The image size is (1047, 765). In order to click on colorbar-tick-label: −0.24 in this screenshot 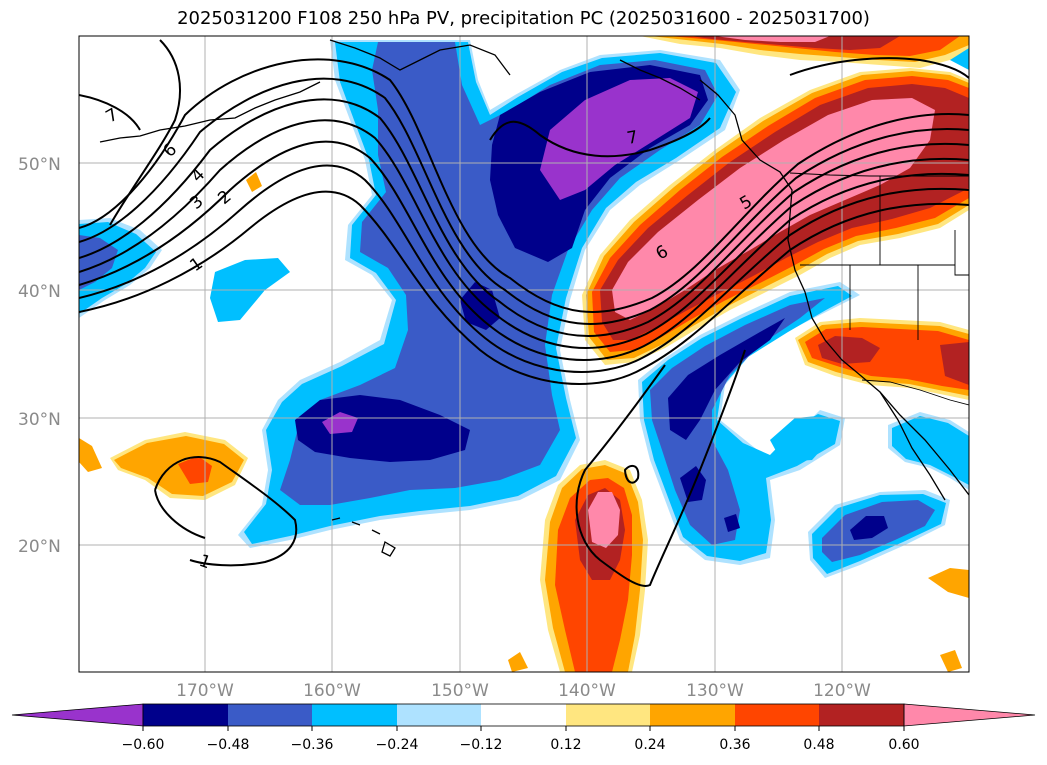, I will do `click(397, 745)`.